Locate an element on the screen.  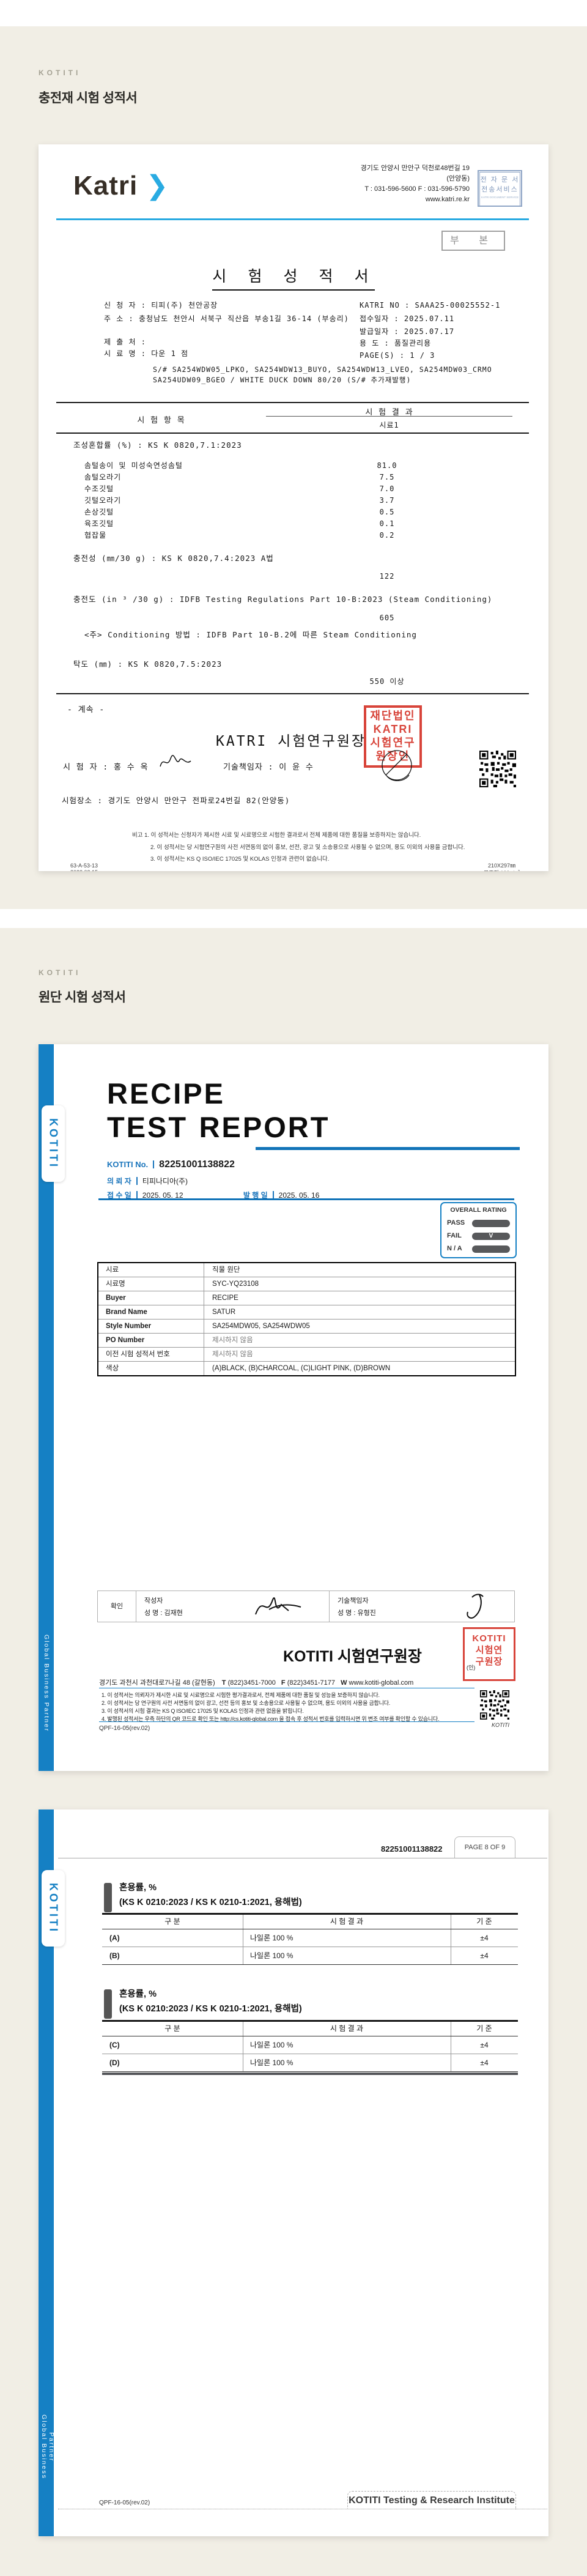
dates-row: 접 수 일 2025. 05. 12 발 행 일 2025. 05. 16 is located at coordinates (213, 1195).